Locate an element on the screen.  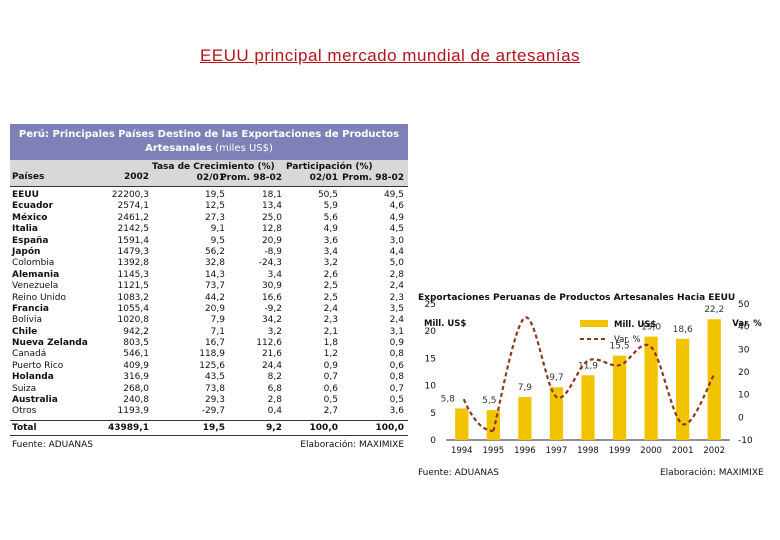
table-cell-t0201: 12,5 is located at coordinates (214, 206).